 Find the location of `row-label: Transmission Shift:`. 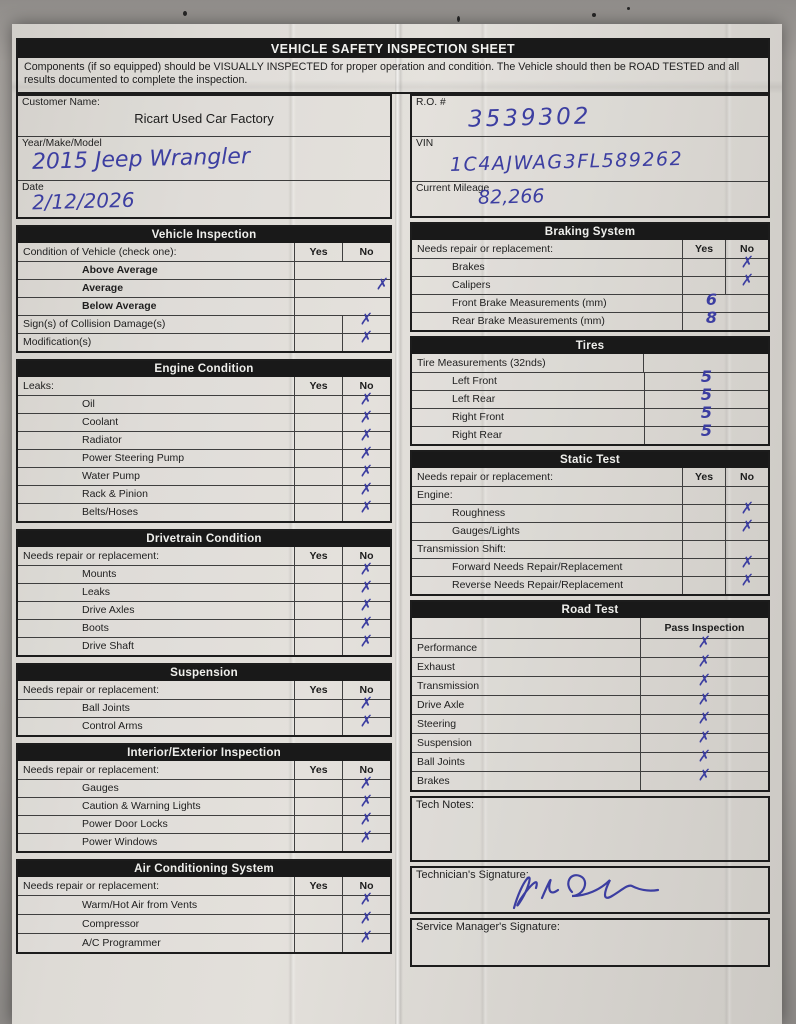

row-label: Transmission Shift: is located at coordinates (461, 549).